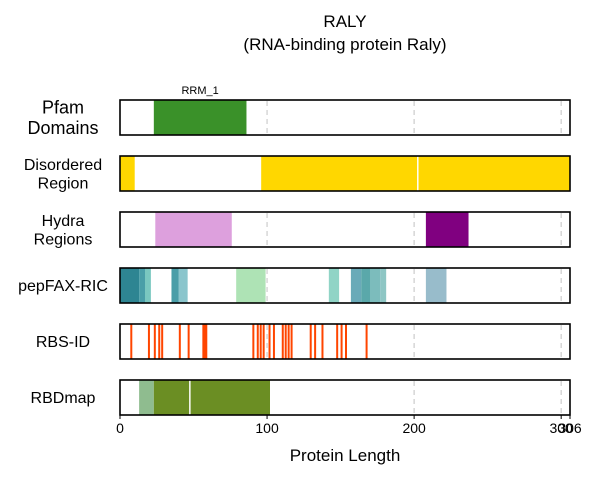  What do you see at coordinates (344, 44) in the screenshot?
I see `chart-subtitle: (RNA-binding protein Raly)` at bounding box center [344, 44].